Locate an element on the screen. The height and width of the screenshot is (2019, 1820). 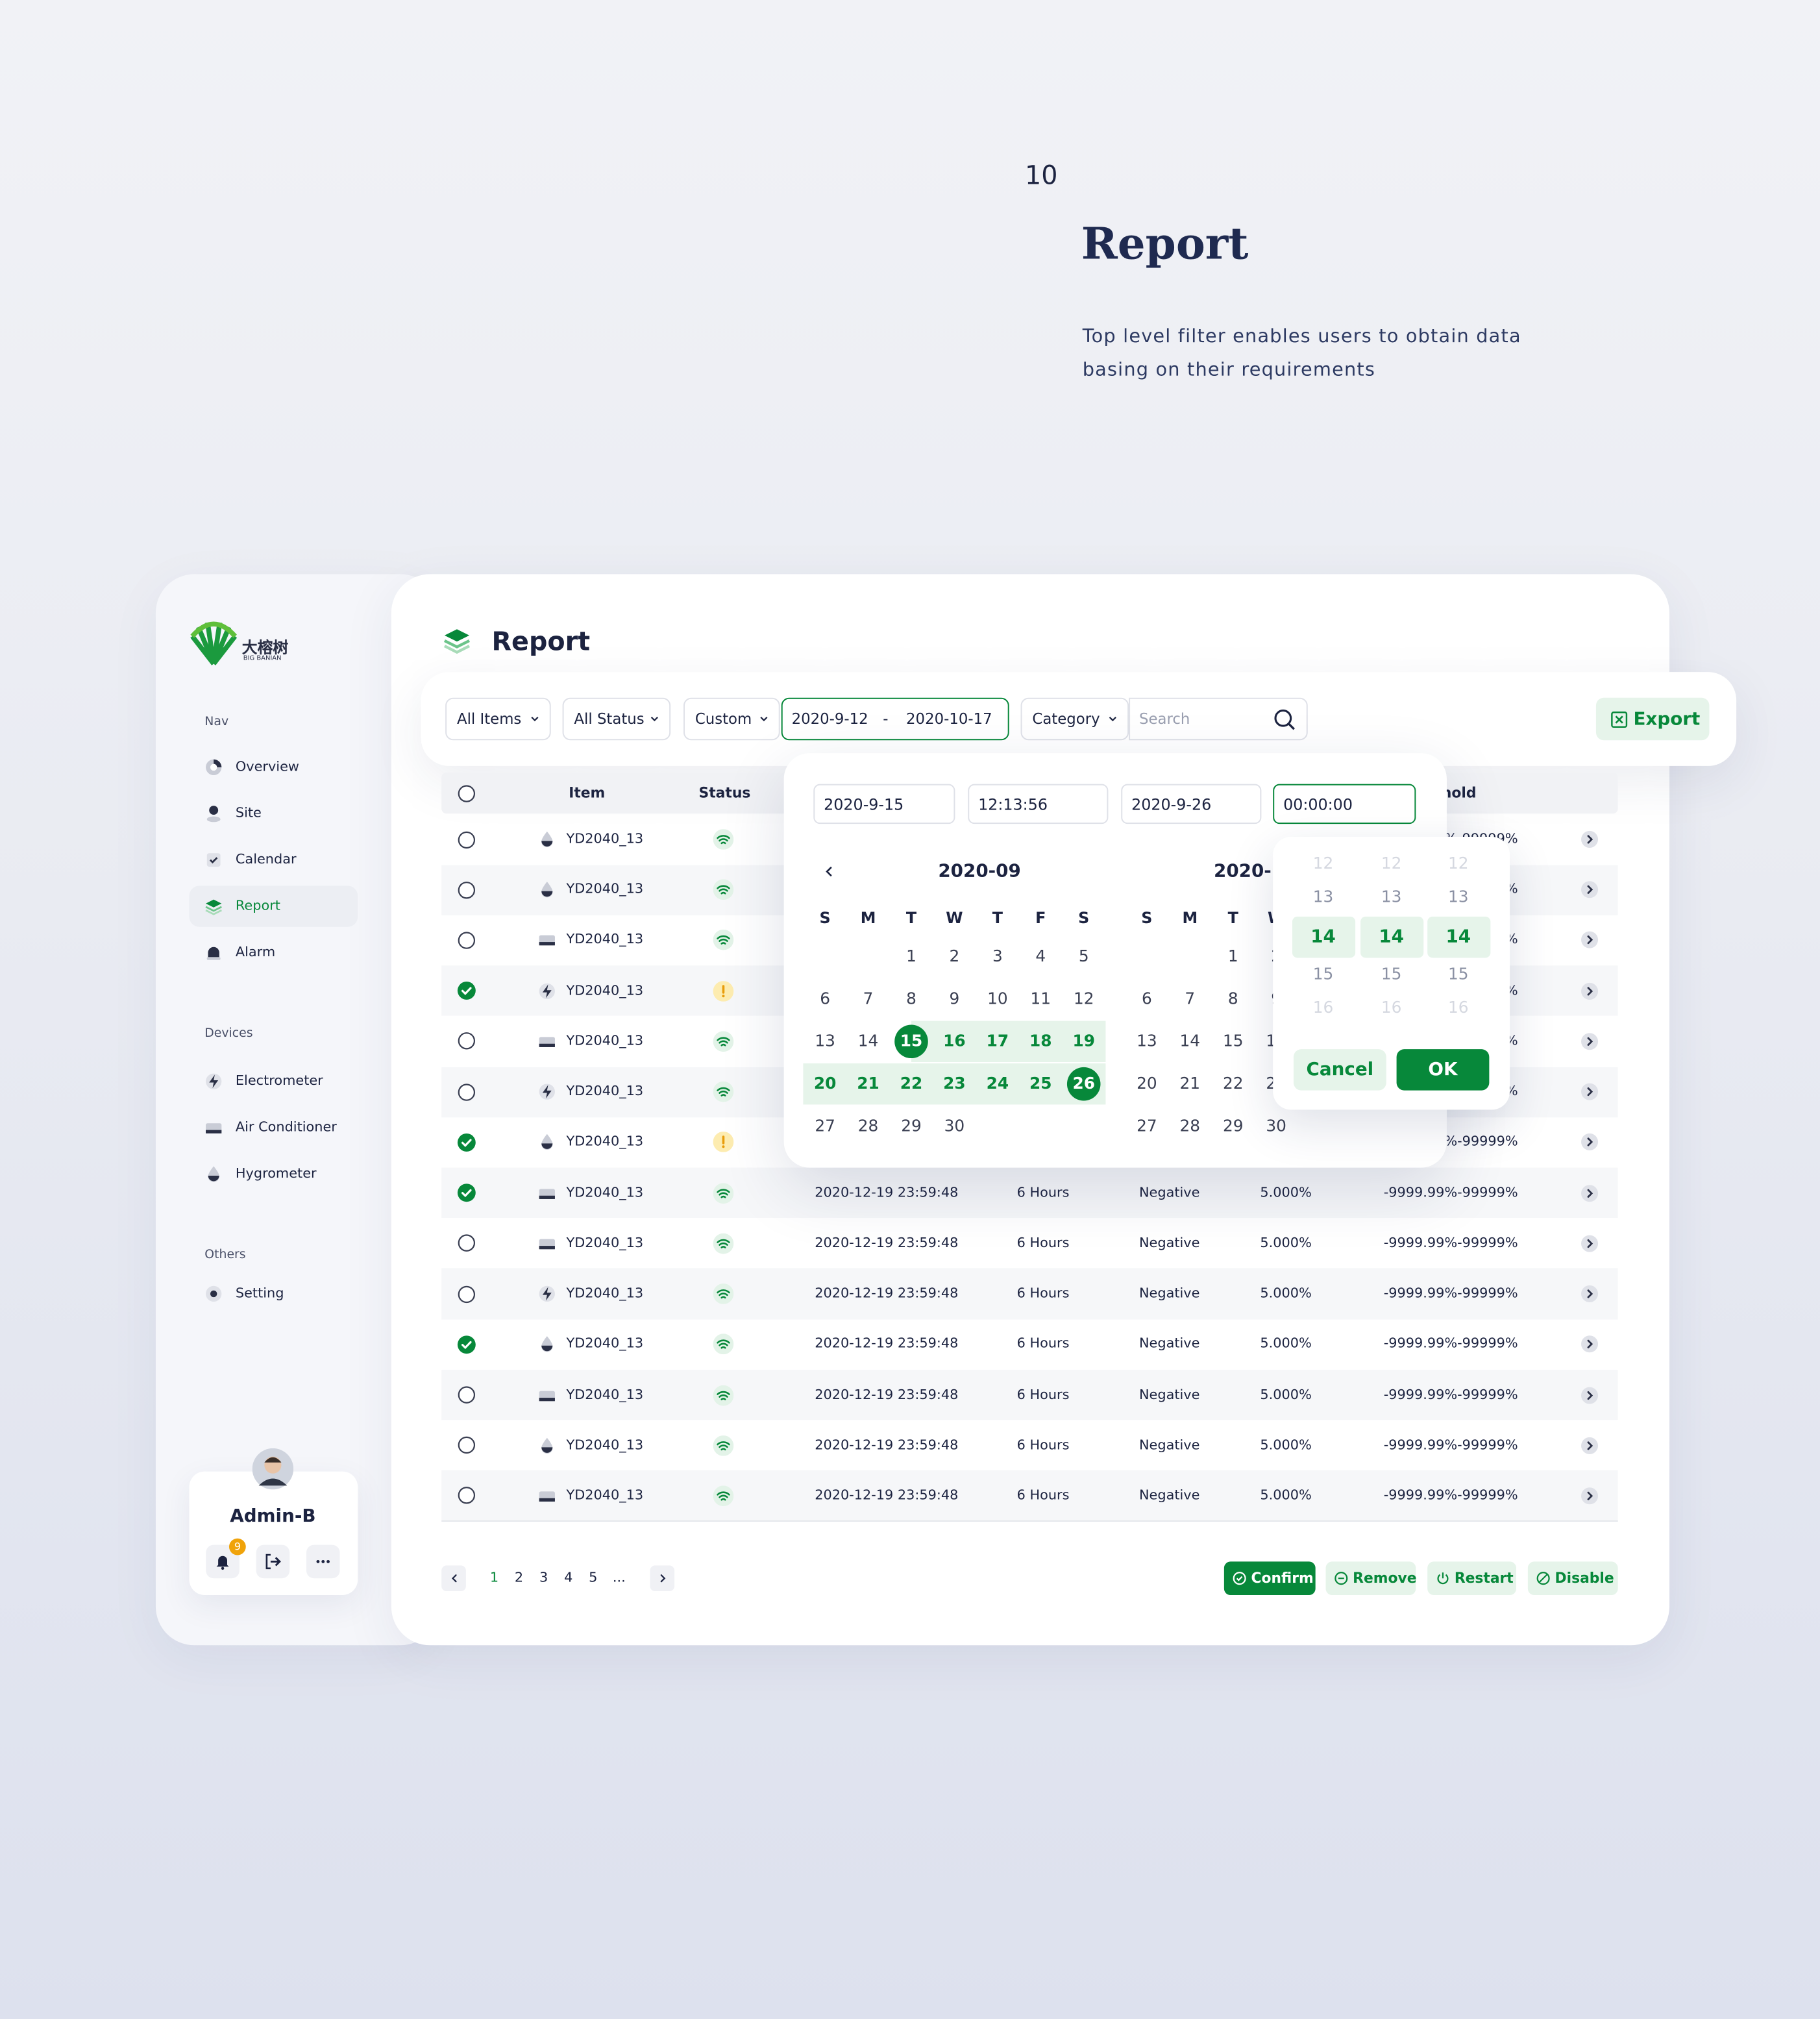
calendar-day: 3 is located at coordinates (998, 955).